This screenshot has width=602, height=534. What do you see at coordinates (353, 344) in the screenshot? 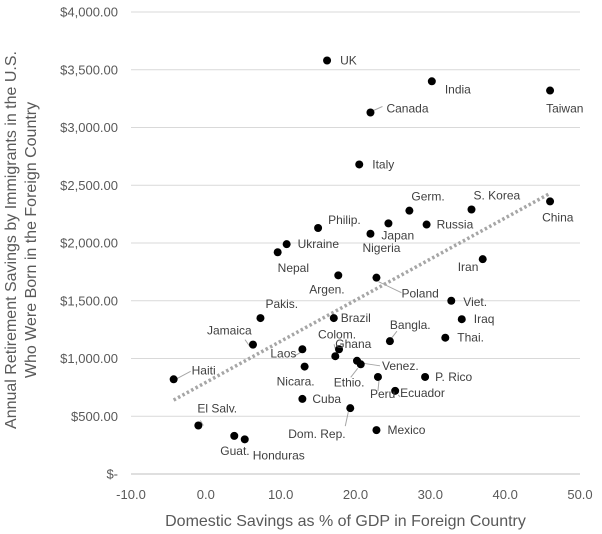
I see `point-label: Ghana` at bounding box center [353, 344].